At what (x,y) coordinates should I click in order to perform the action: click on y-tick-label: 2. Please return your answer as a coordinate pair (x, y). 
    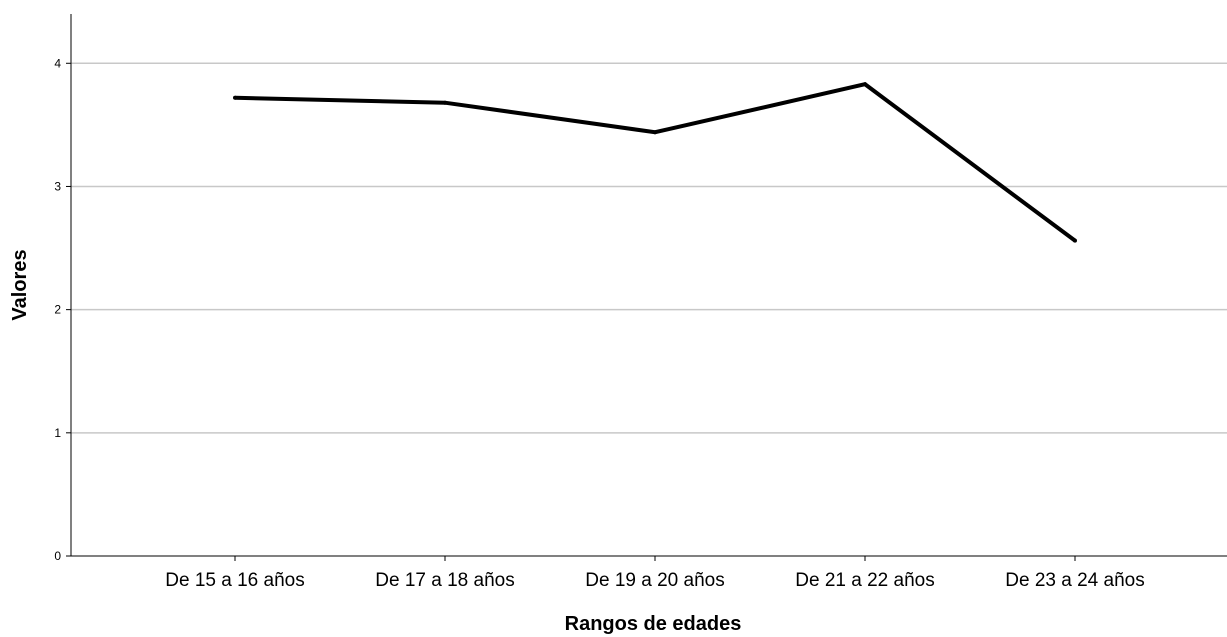
    Looking at the image, I should click on (57, 310).